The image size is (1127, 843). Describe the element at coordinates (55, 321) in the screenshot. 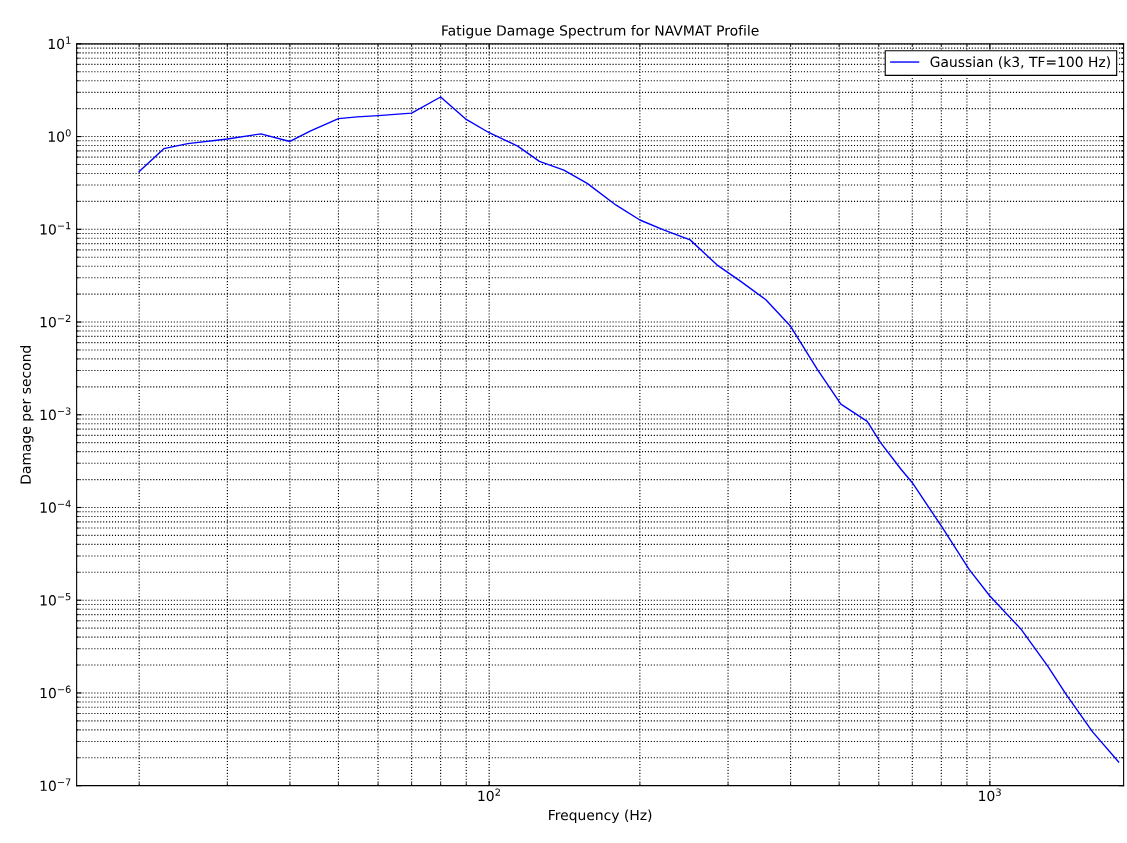

I see `y-tick-label: 10$^{−2}$` at that location.